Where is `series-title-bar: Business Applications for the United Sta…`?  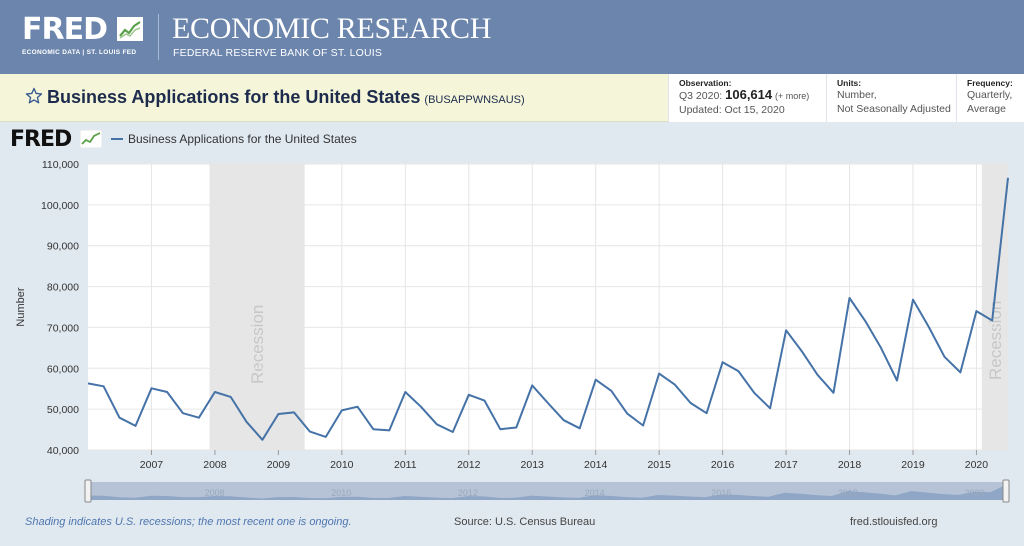
series-title-bar: Business Applications for the United Sta… is located at coordinates (334, 98).